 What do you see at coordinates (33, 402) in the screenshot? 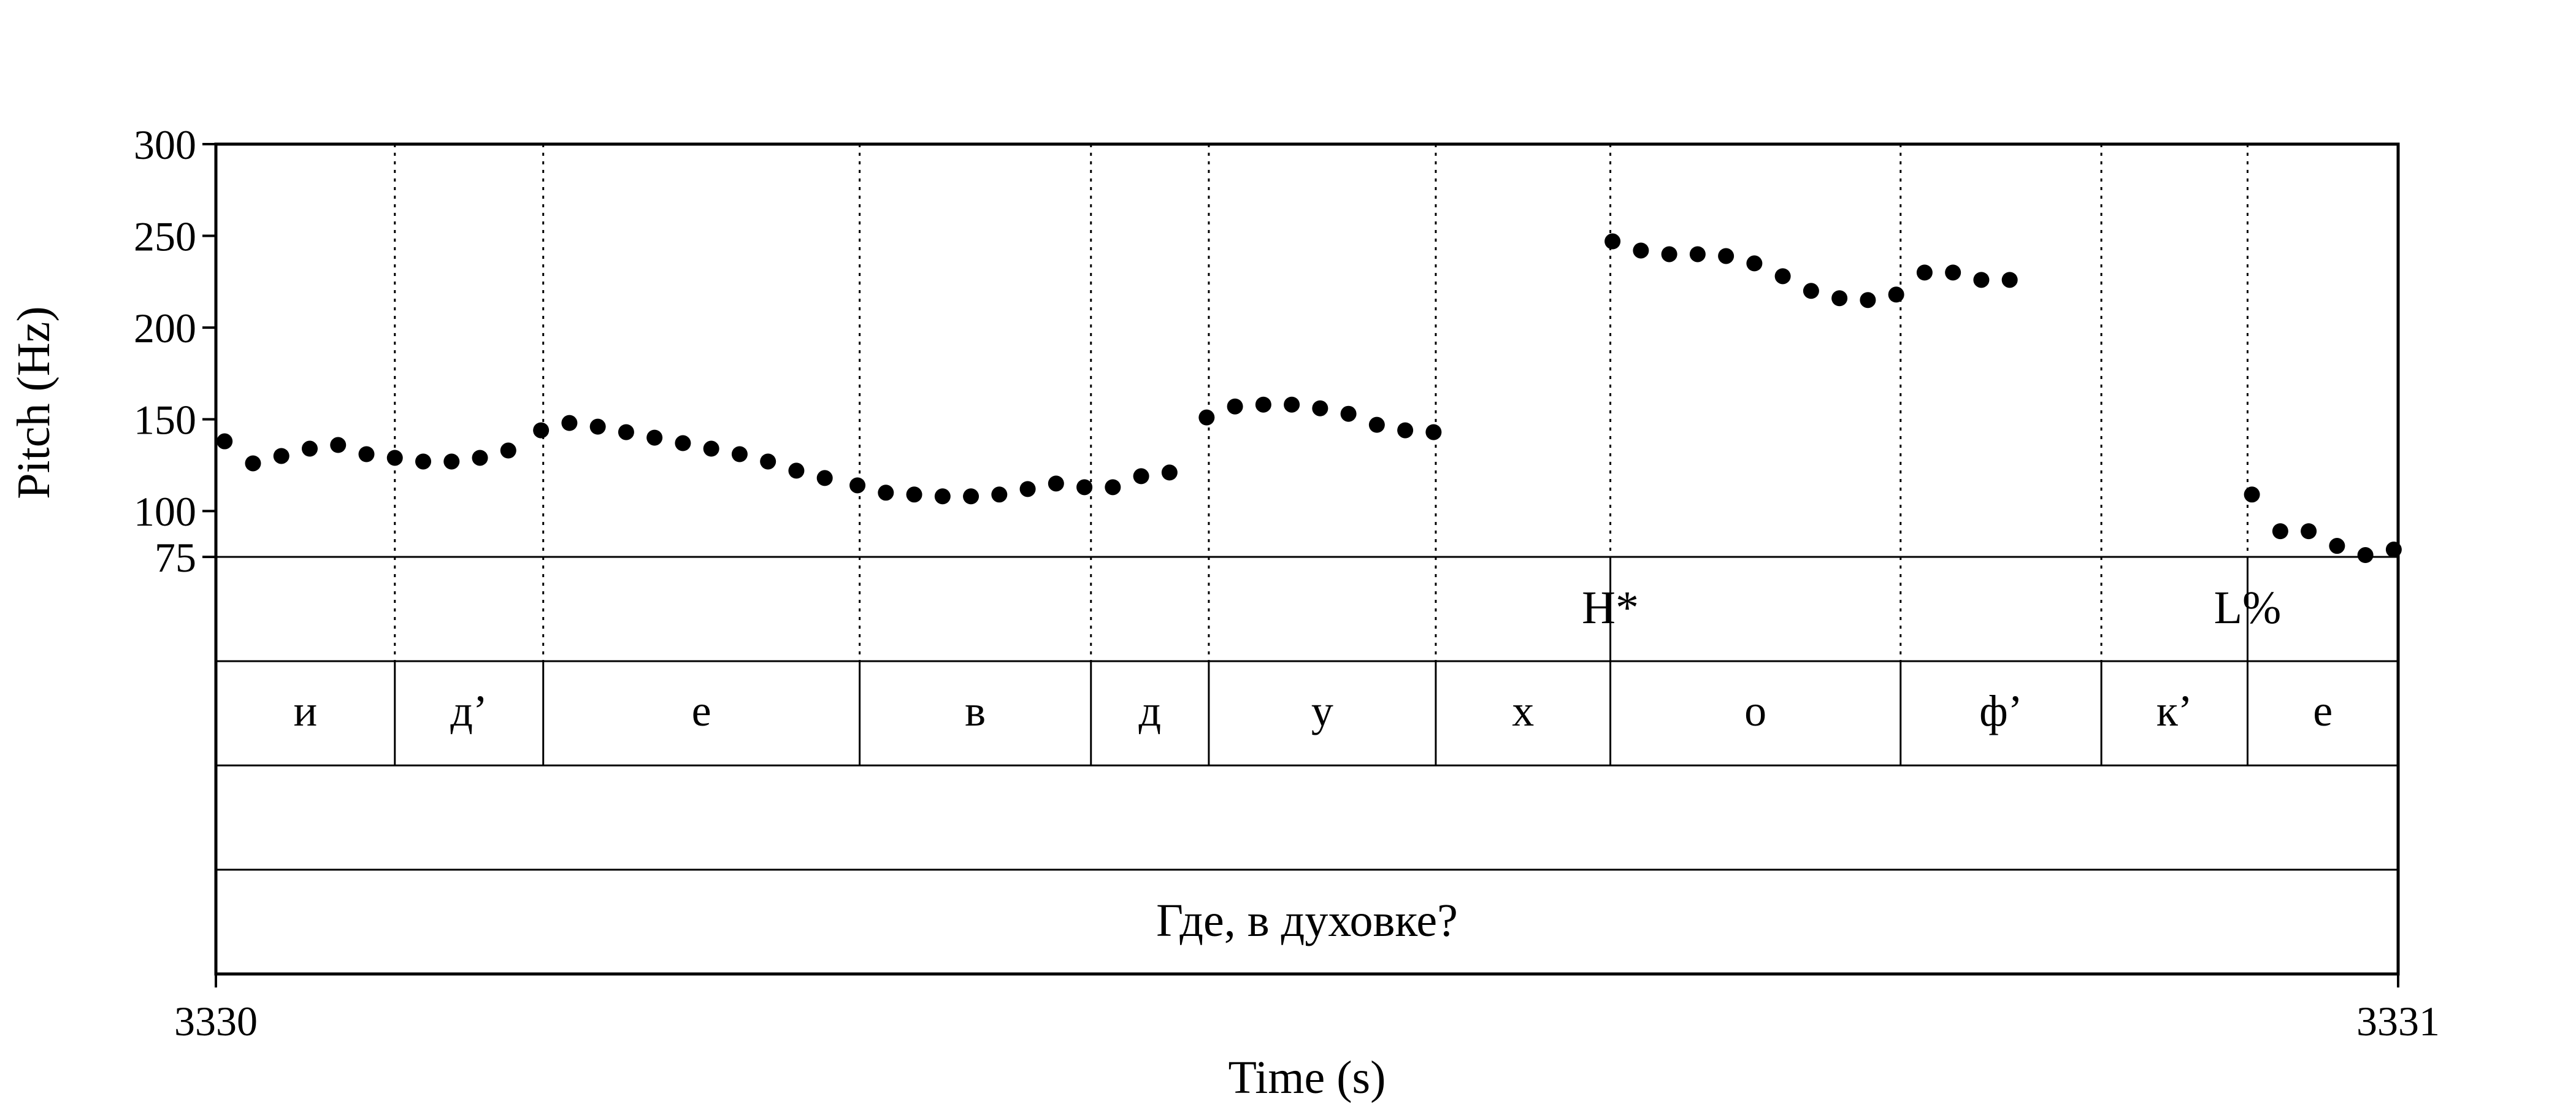
I see `y-axis-title: Pitch (Hz)` at bounding box center [33, 402].